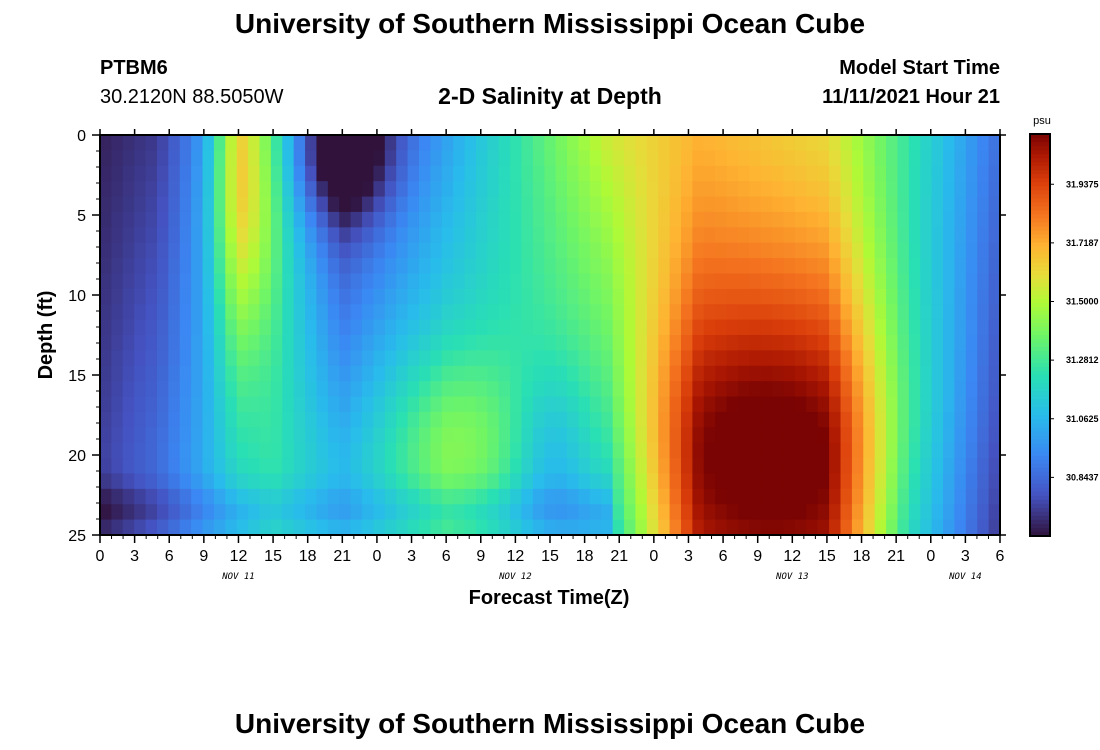  Describe the element at coordinates (1040, 144) in the screenshot. I see `colorbar-segment` at that location.